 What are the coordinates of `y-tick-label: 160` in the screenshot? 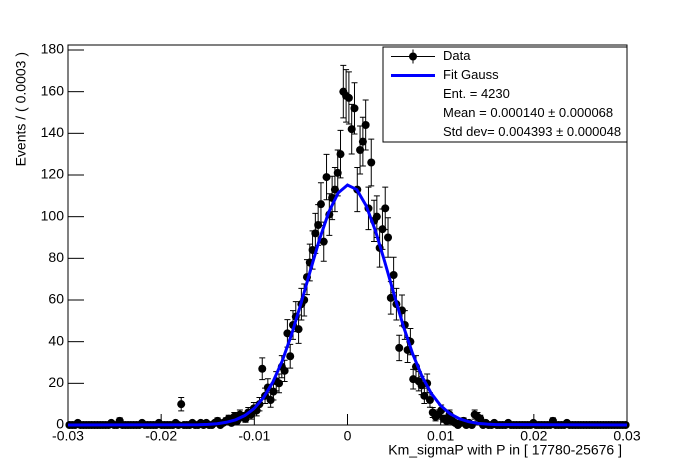 It's located at (53, 90).